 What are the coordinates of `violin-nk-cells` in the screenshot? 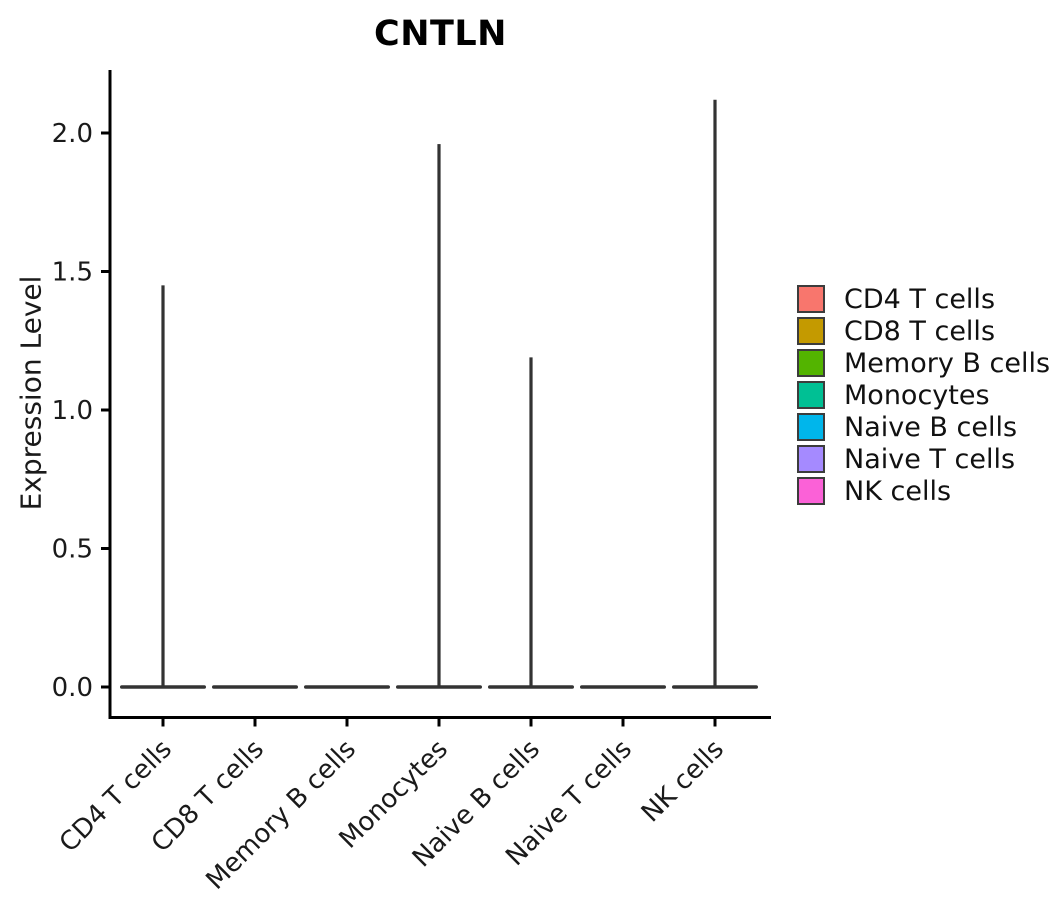 It's located at (715, 394).